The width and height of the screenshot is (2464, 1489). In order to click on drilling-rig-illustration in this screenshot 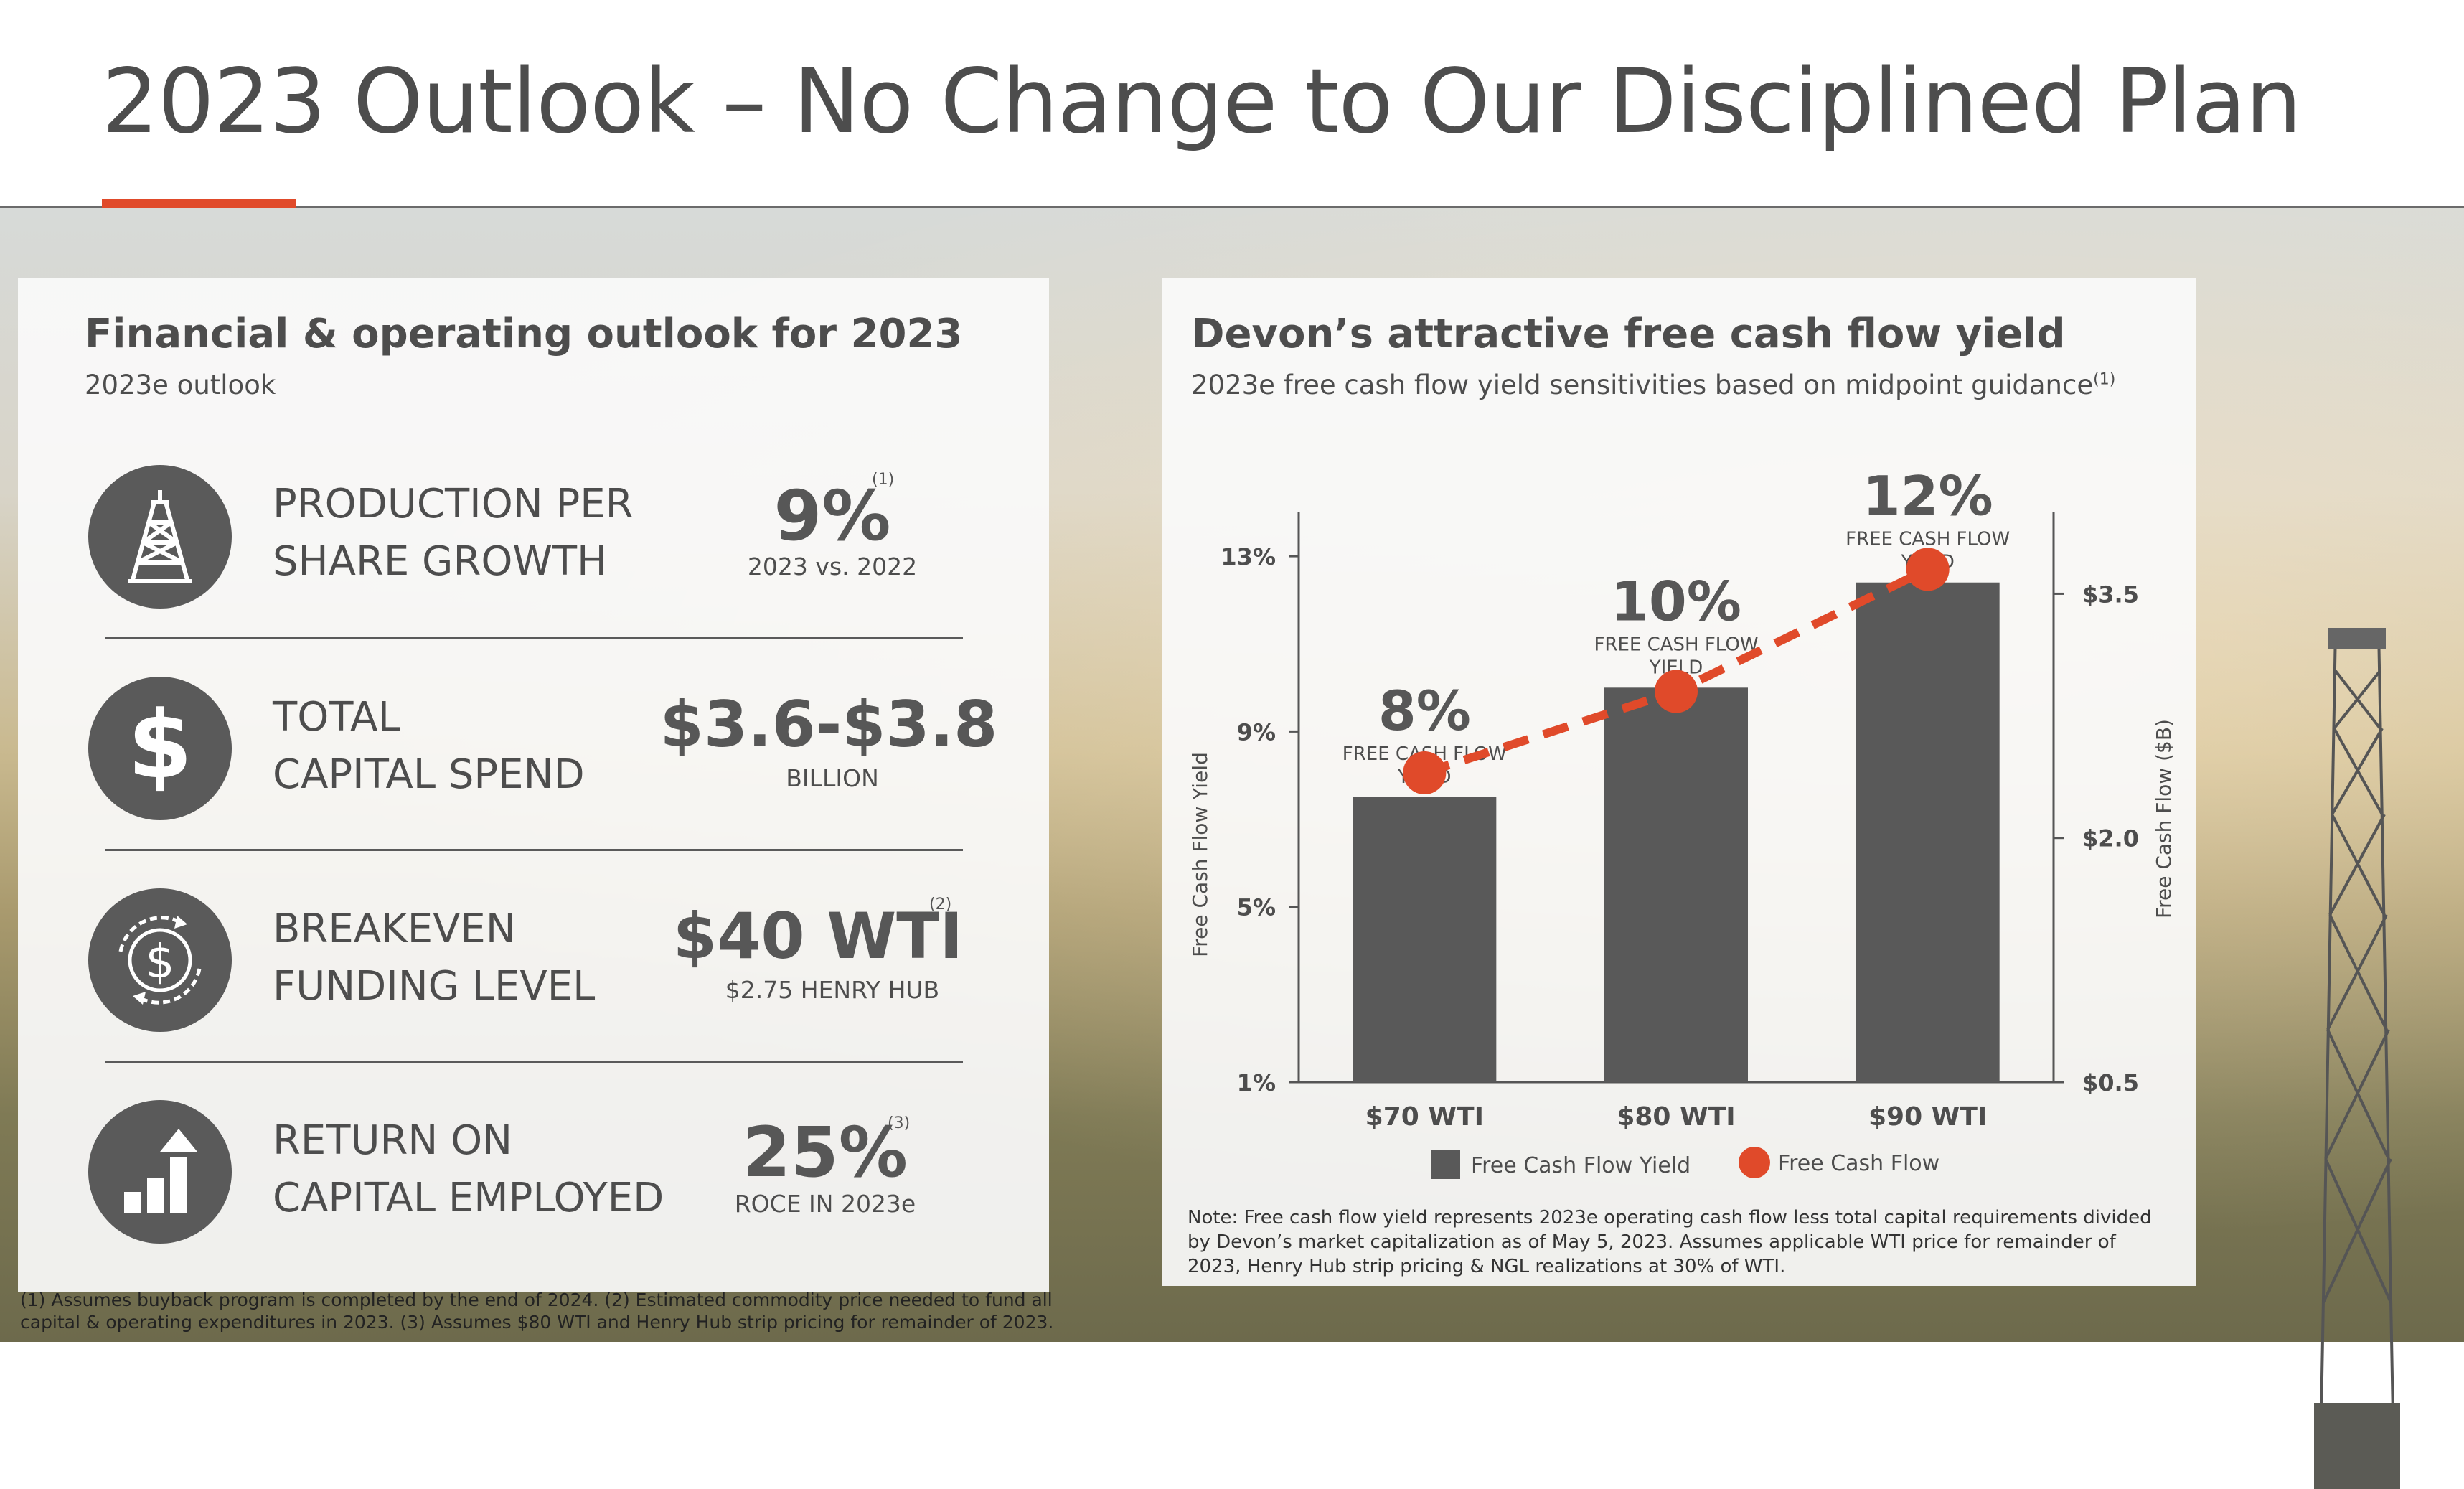, I will do `click(2357, 1058)`.